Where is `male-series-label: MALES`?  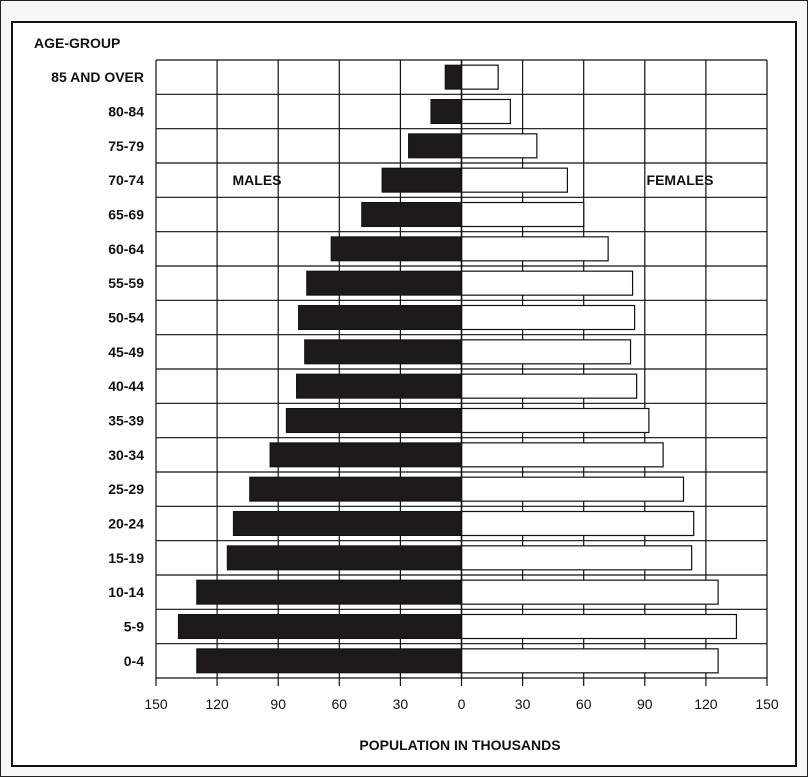 male-series-label: MALES is located at coordinates (257, 180).